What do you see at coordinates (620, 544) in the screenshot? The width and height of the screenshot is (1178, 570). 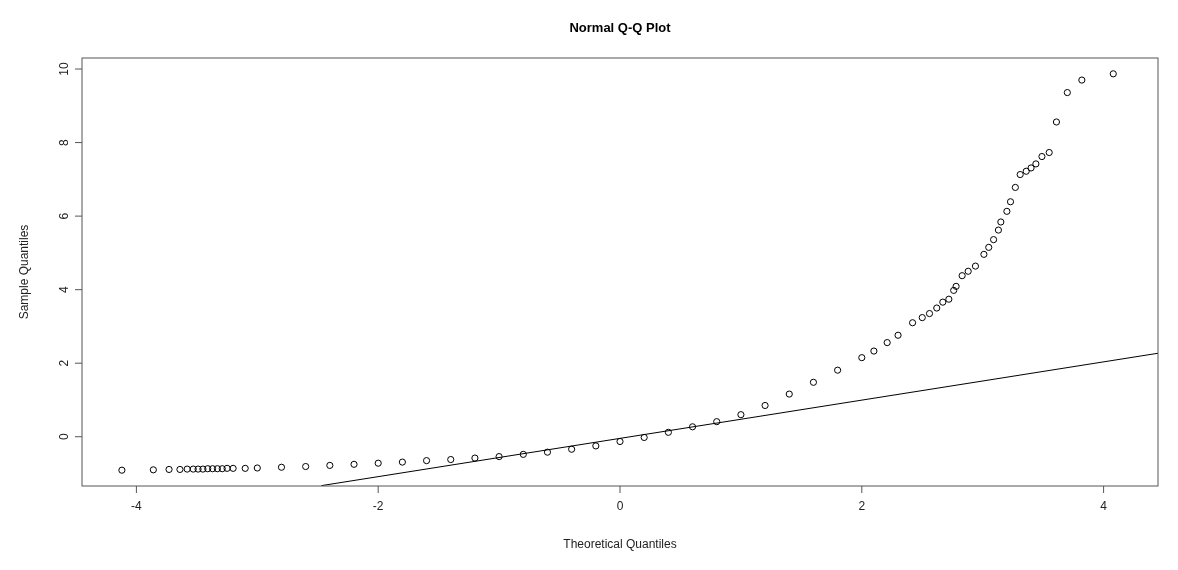 I see `x-axis-title: Theoretical Quantiles` at bounding box center [620, 544].